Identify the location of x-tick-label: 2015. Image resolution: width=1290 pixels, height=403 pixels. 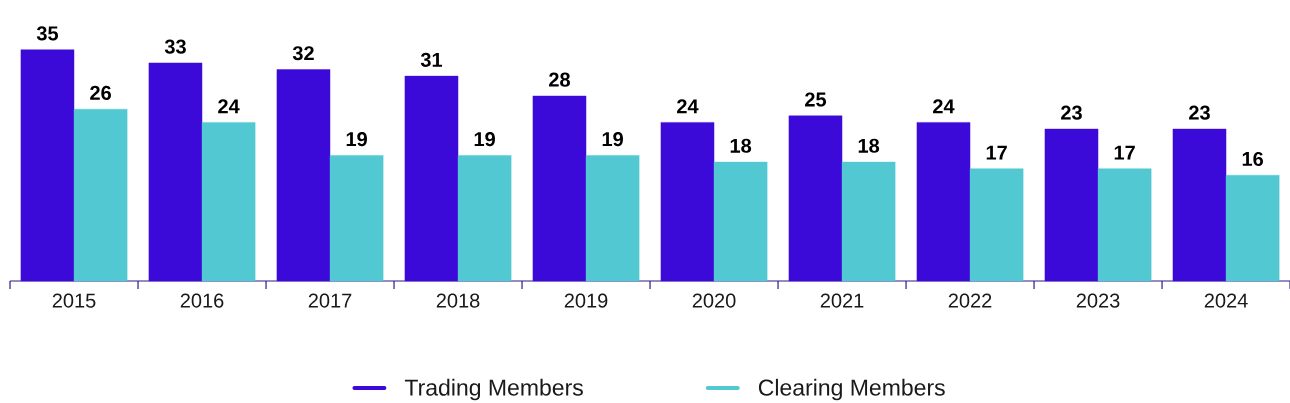
(74, 300).